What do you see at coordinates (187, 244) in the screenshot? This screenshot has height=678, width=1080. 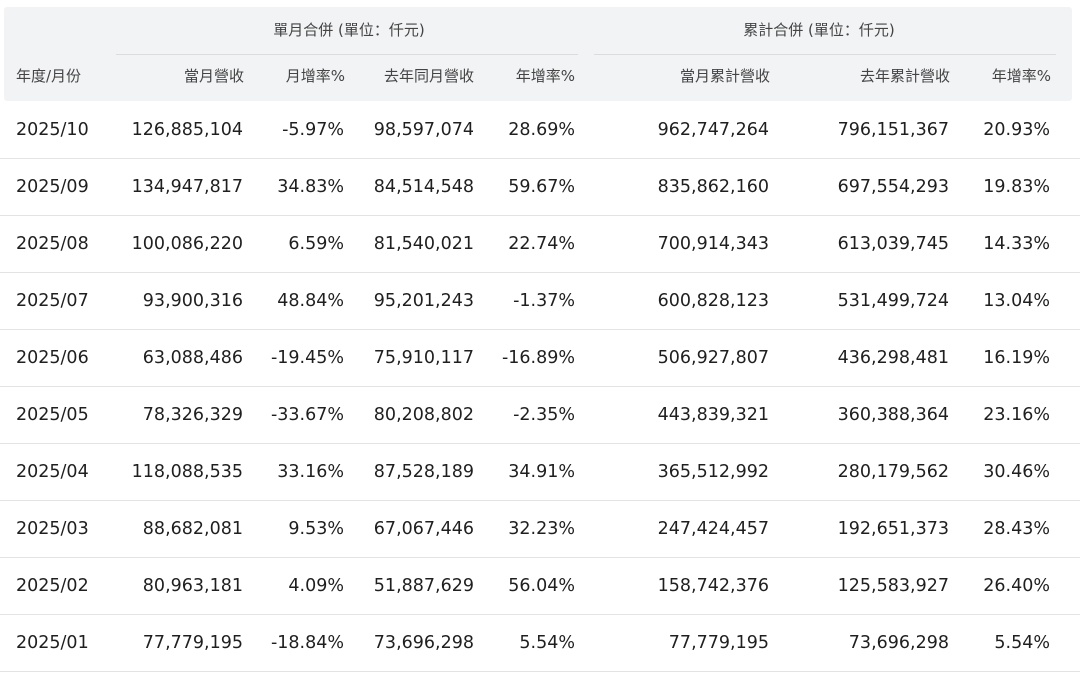 I see `cell-month-revenue: 100,086,220` at bounding box center [187, 244].